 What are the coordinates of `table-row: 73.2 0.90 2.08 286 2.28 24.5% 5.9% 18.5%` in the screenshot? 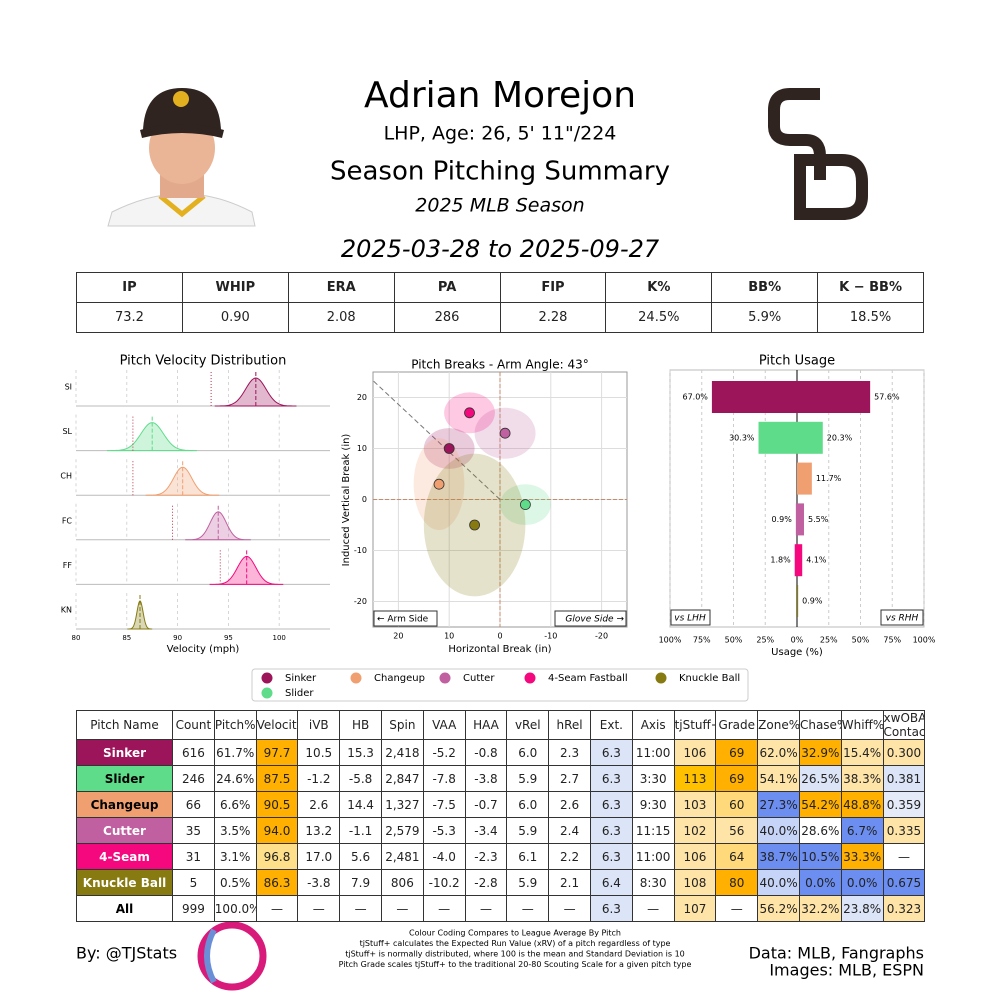 It's located at (500, 317).